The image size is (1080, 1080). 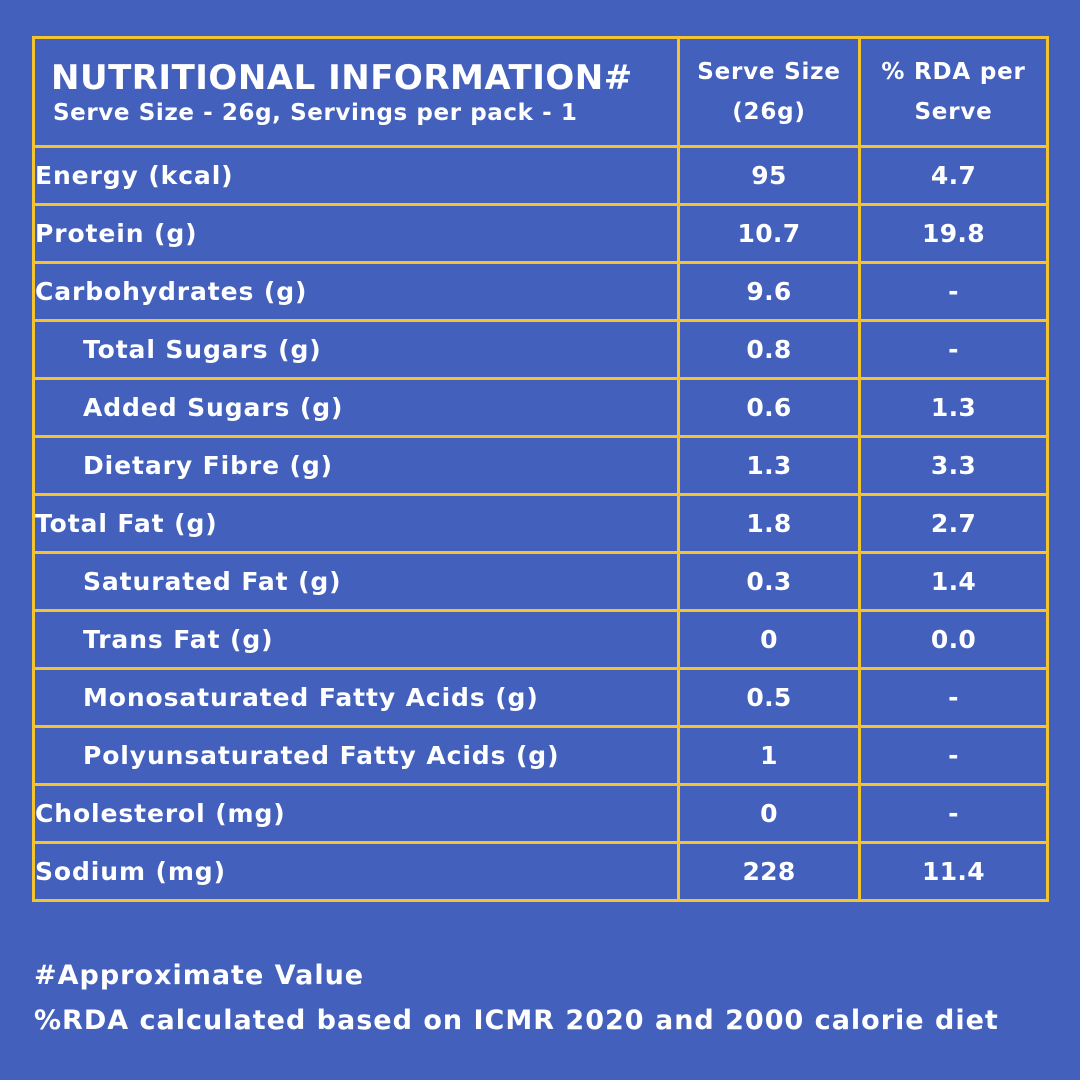 I want to click on table-row: Sodium (mg) 228 11.4, so click(x=540, y=871).